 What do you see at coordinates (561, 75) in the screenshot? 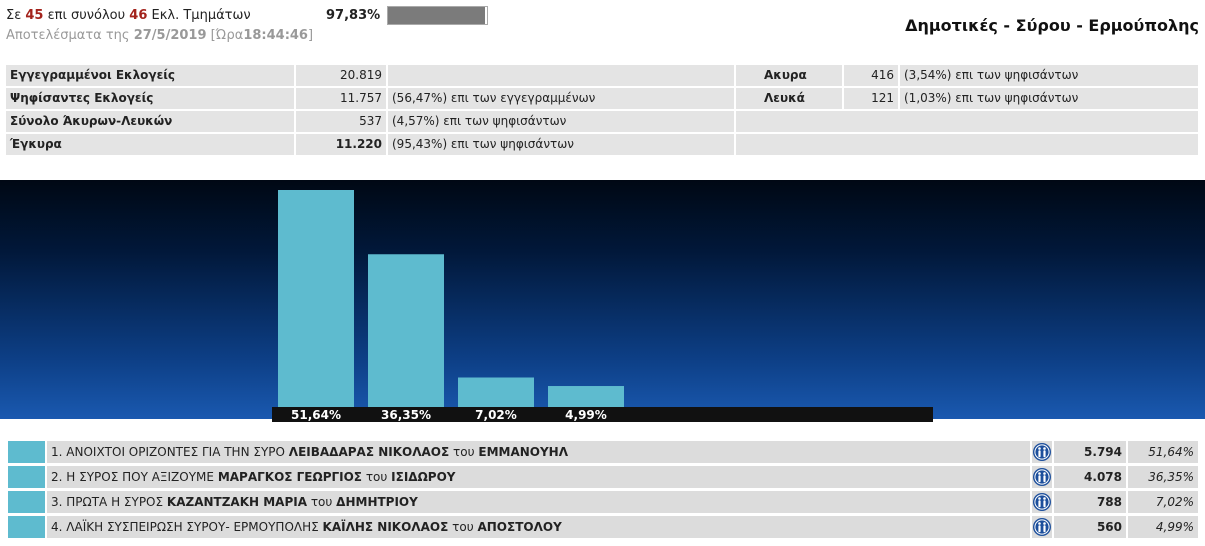
I see `registered-note` at bounding box center [561, 75].